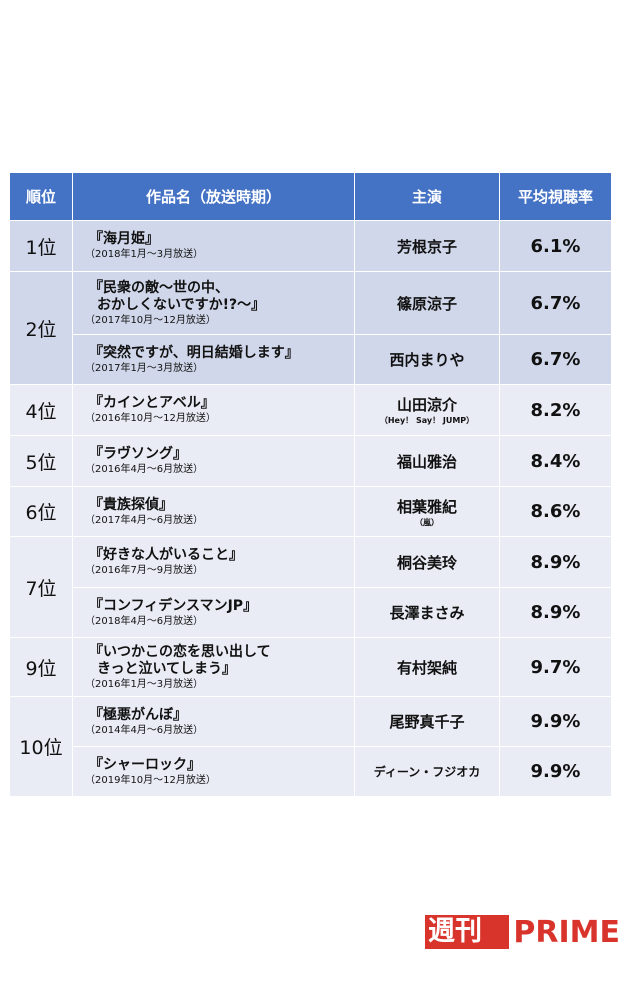  I want to click on star-note: （嵐）, so click(427, 522).